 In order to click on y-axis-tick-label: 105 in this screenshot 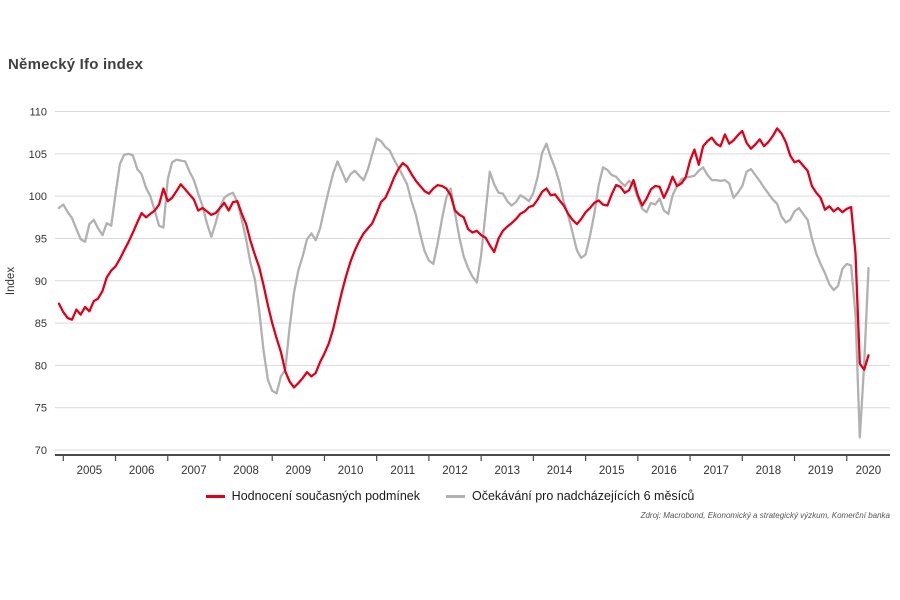, I will do `click(38, 155)`.